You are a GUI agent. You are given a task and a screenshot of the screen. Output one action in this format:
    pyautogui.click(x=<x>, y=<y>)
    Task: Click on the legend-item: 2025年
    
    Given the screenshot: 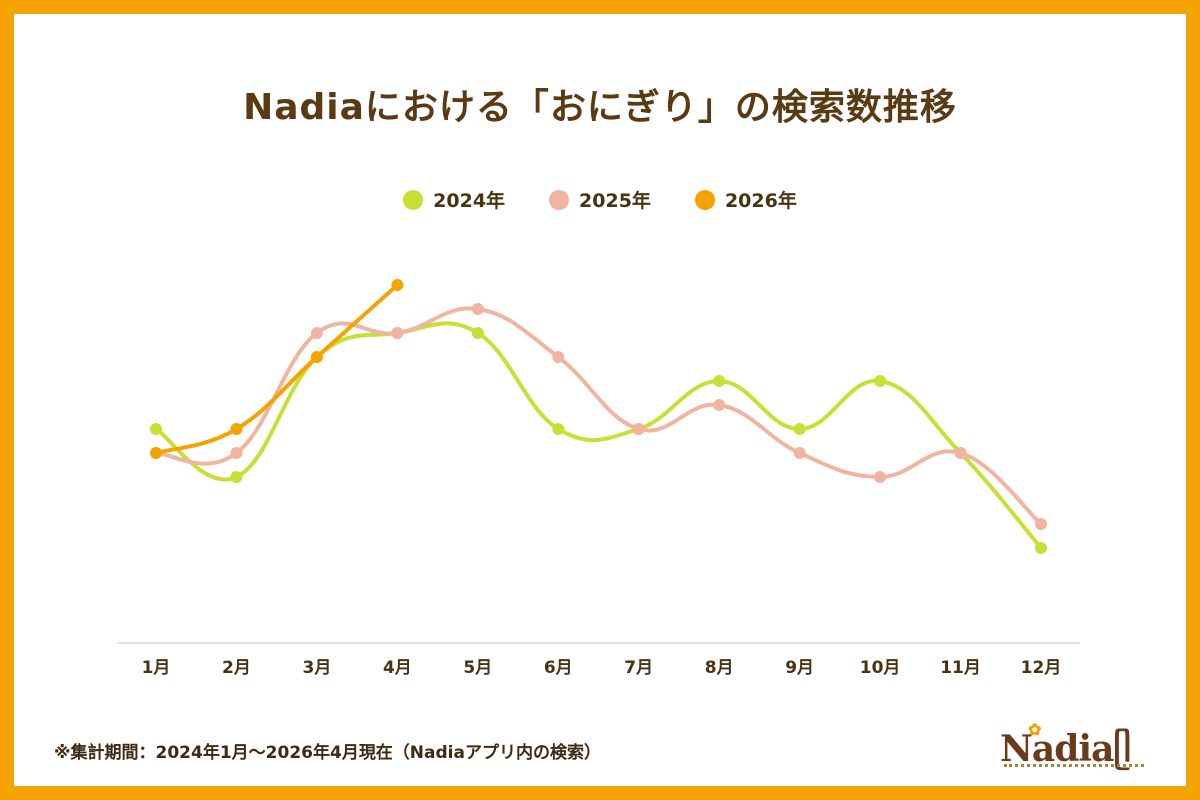 What is the action you would take?
    pyautogui.click(x=600, y=199)
    